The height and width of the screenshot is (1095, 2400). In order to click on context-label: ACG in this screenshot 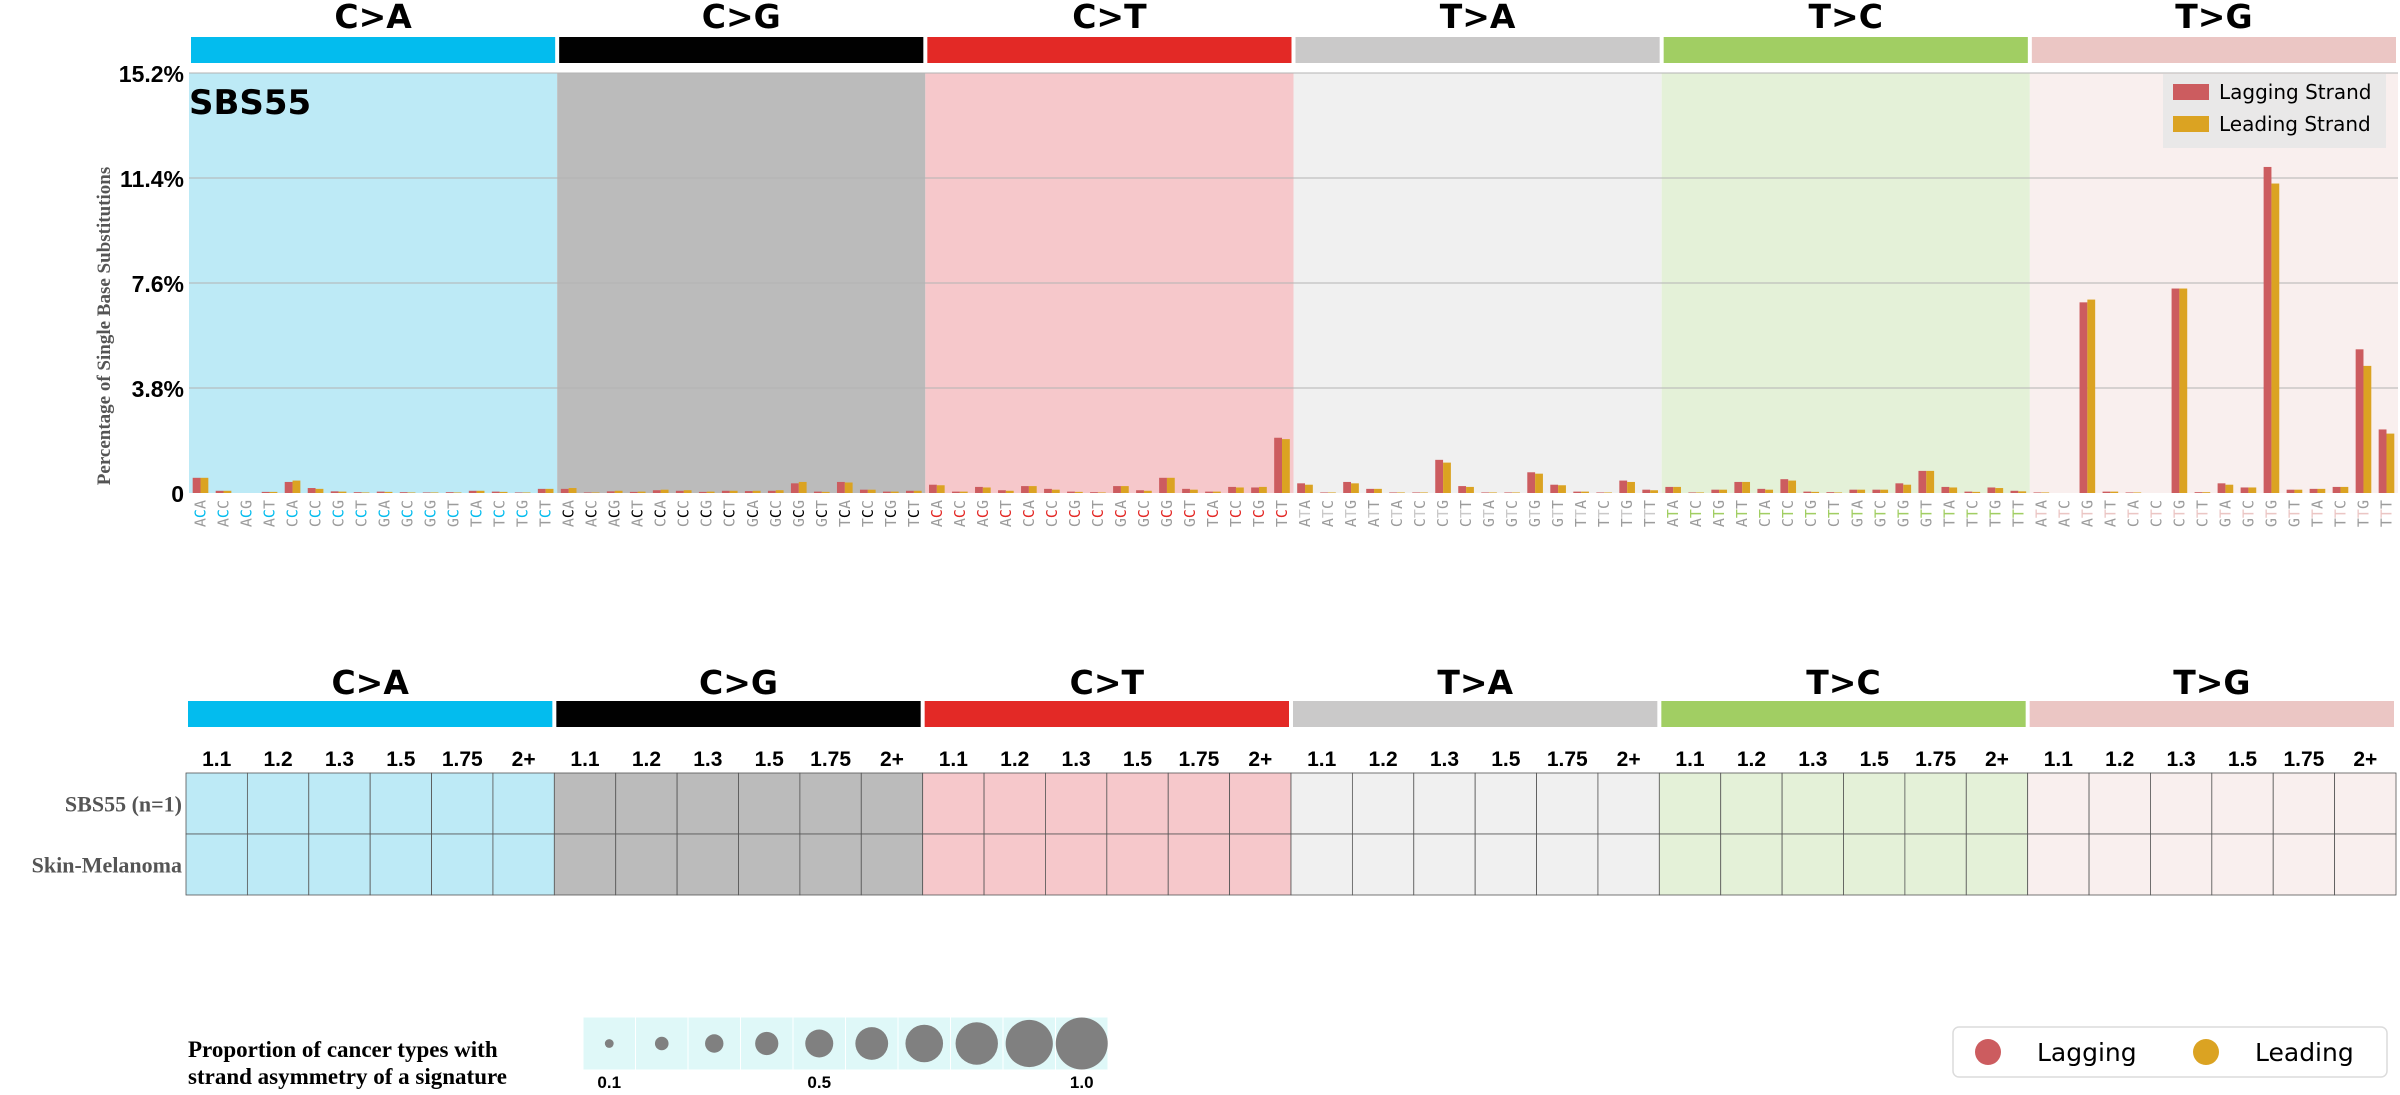, I will do `click(247, 513)`.